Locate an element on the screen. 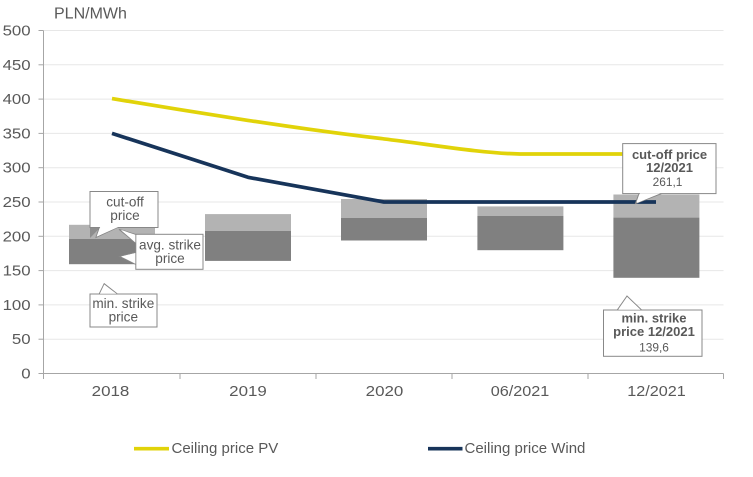 This screenshot has width=753, height=477. svg-text: PLN/MWh is located at coordinates (90, 14).